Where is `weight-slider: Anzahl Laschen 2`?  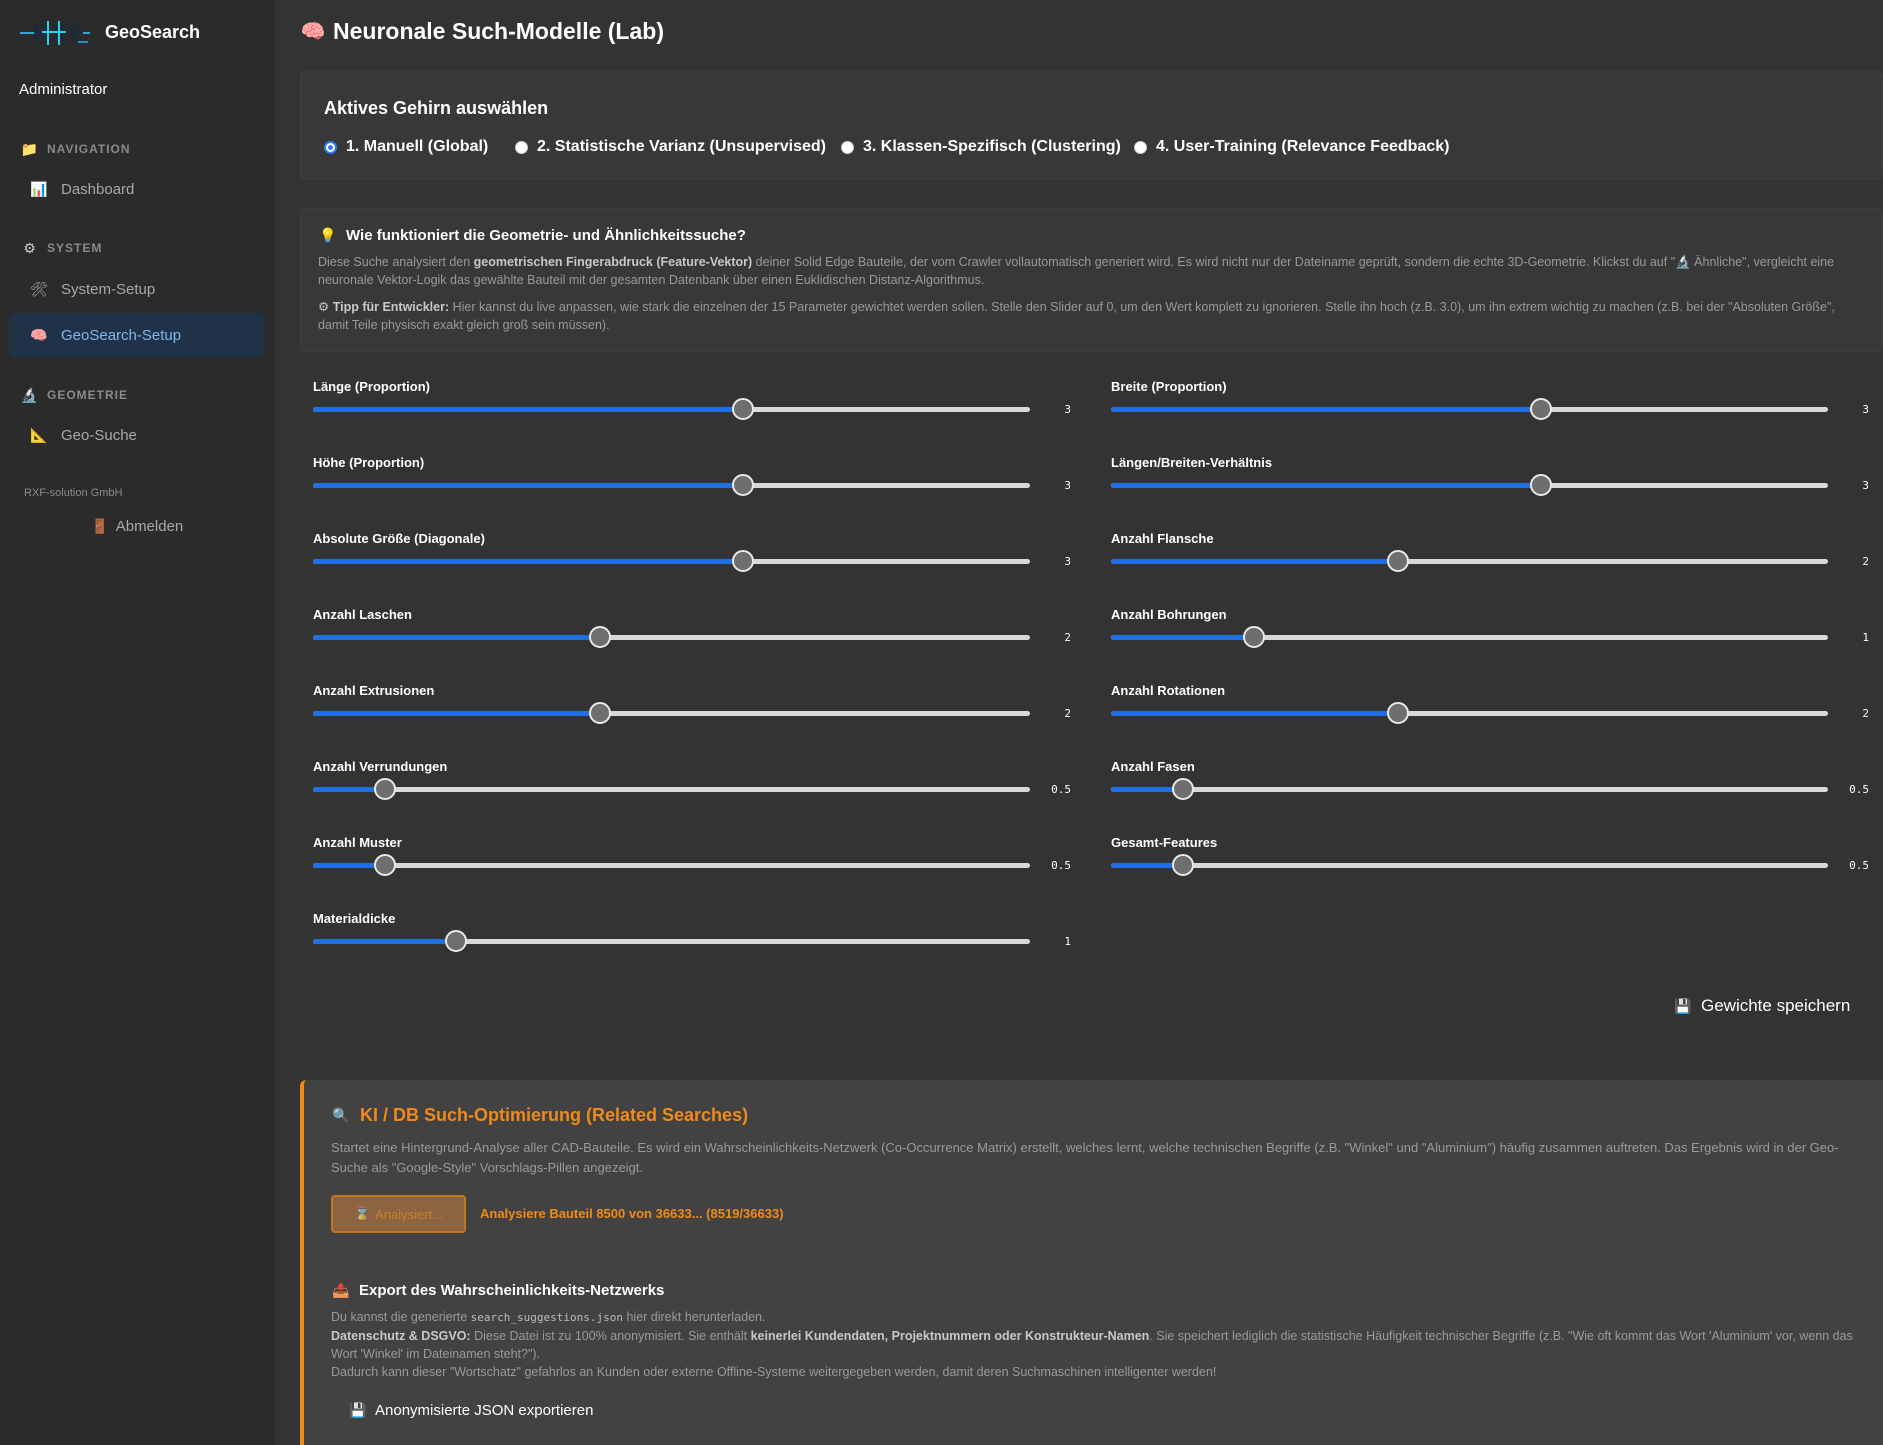
weight-slider: Anzahl Laschen 2 is located at coordinates (693, 637).